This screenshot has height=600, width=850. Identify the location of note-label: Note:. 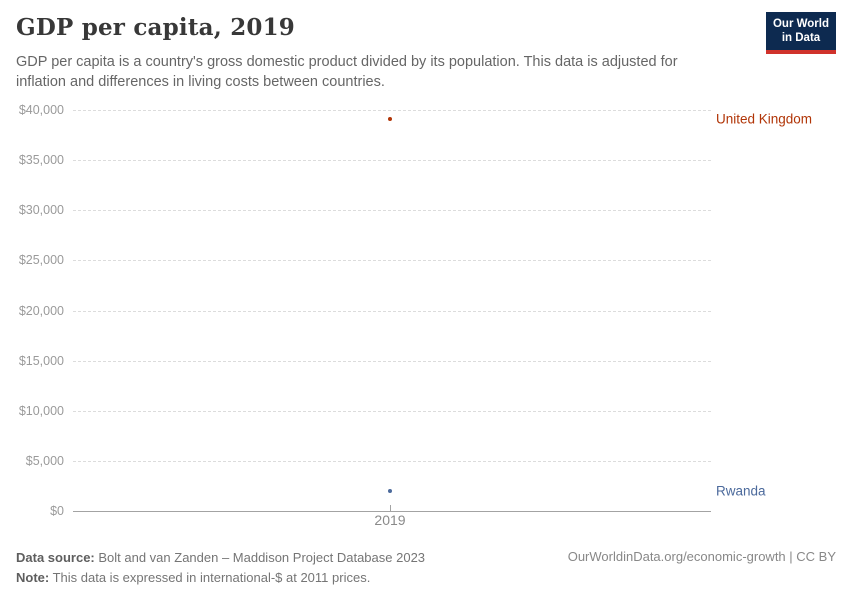
(33, 577).